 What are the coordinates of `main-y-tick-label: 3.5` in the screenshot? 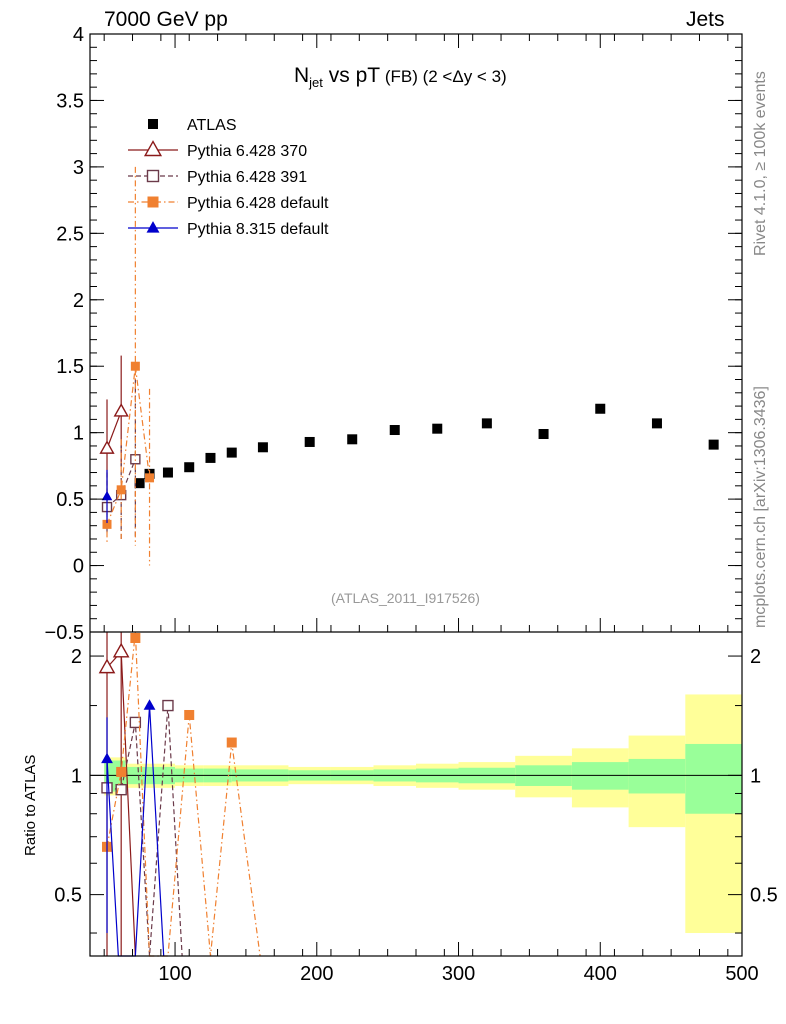 It's located at (70, 101).